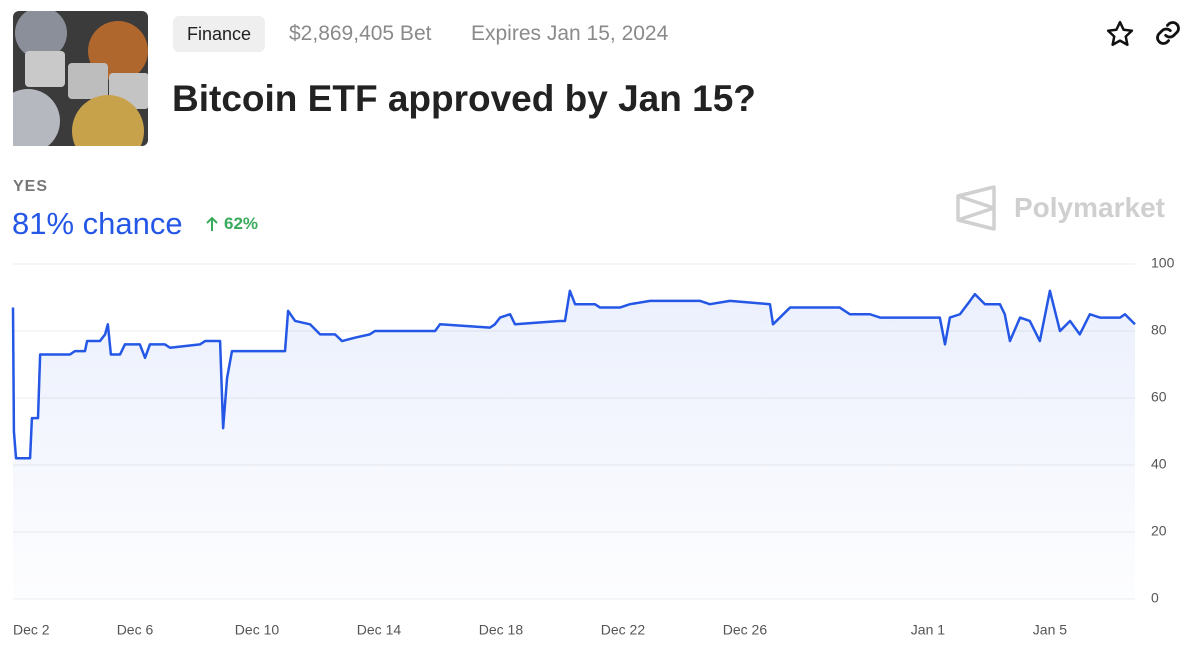 The height and width of the screenshot is (648, 1189). Describe the element at coordinates (219, 34) in the screenshot. I see `category-tag: Finance` at that location.